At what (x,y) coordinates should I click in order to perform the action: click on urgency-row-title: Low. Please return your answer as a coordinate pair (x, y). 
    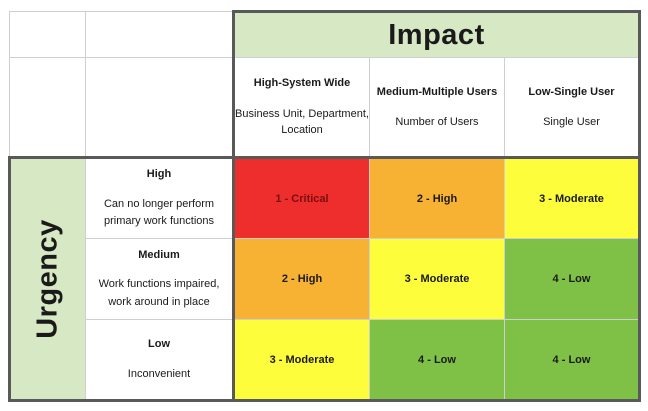
    Looking at the image, I should click on (159, 343).